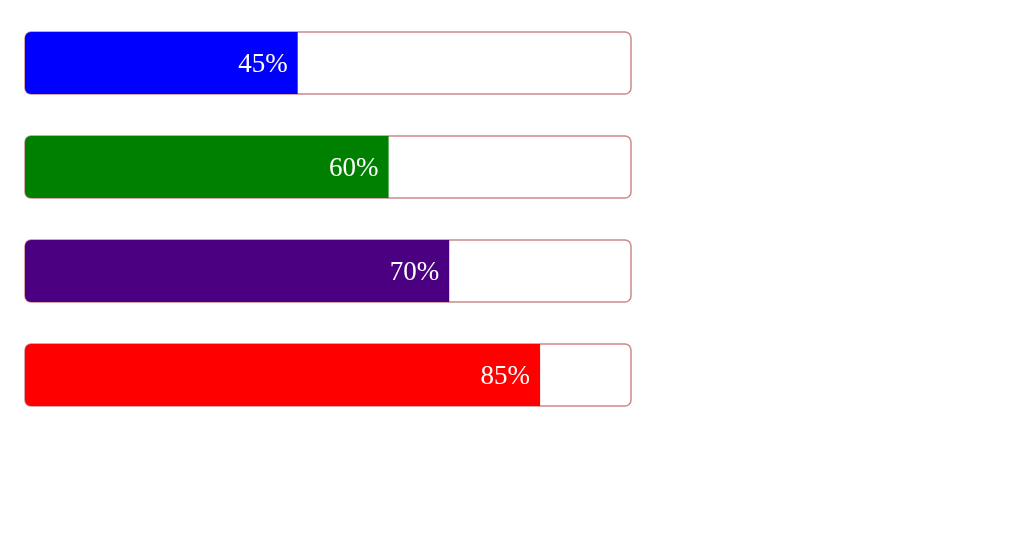  What do you see at coordinates (263, 63) in the screenshot?
I see `data-label: 45%` at bounding box center [263, 63].